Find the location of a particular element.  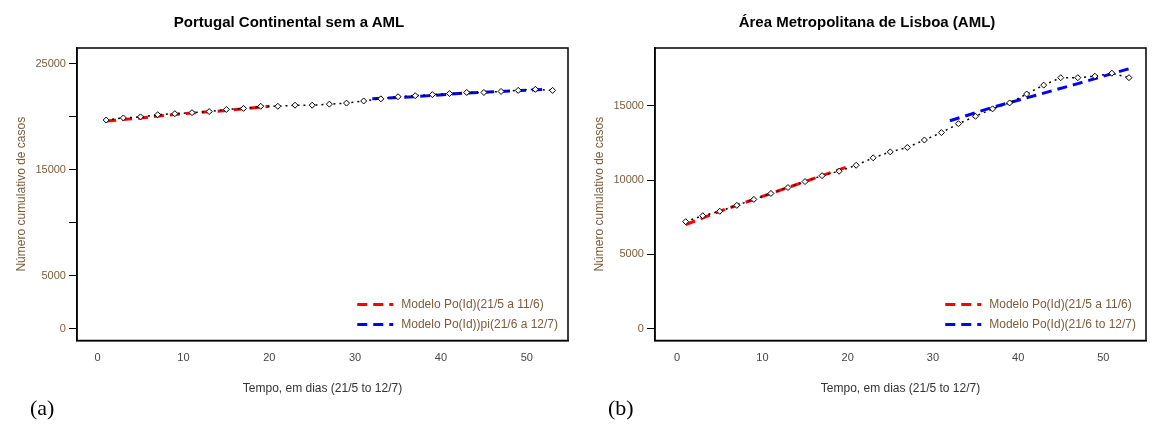

chart-title: Portugal Continental sem a AML is located at coordinates (289, 22).